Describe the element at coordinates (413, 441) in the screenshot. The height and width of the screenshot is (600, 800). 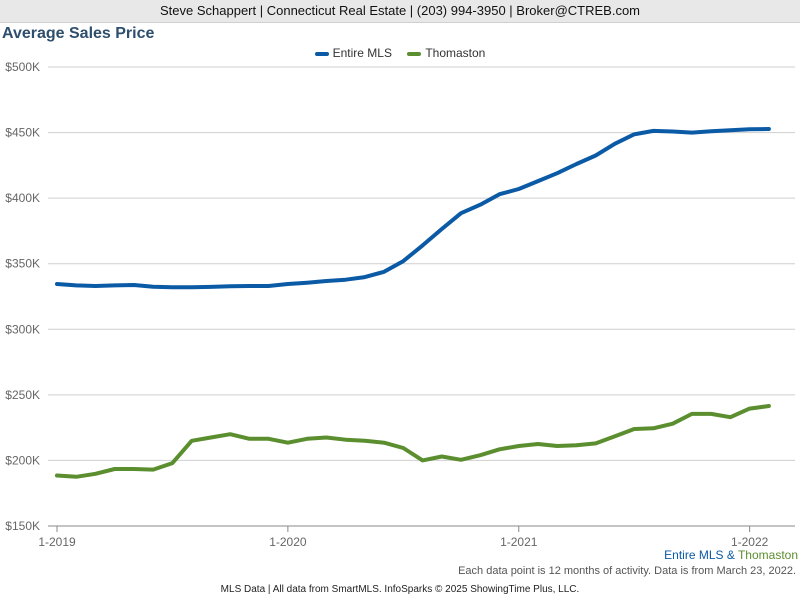
I see `series-line-thomaston` at that location.